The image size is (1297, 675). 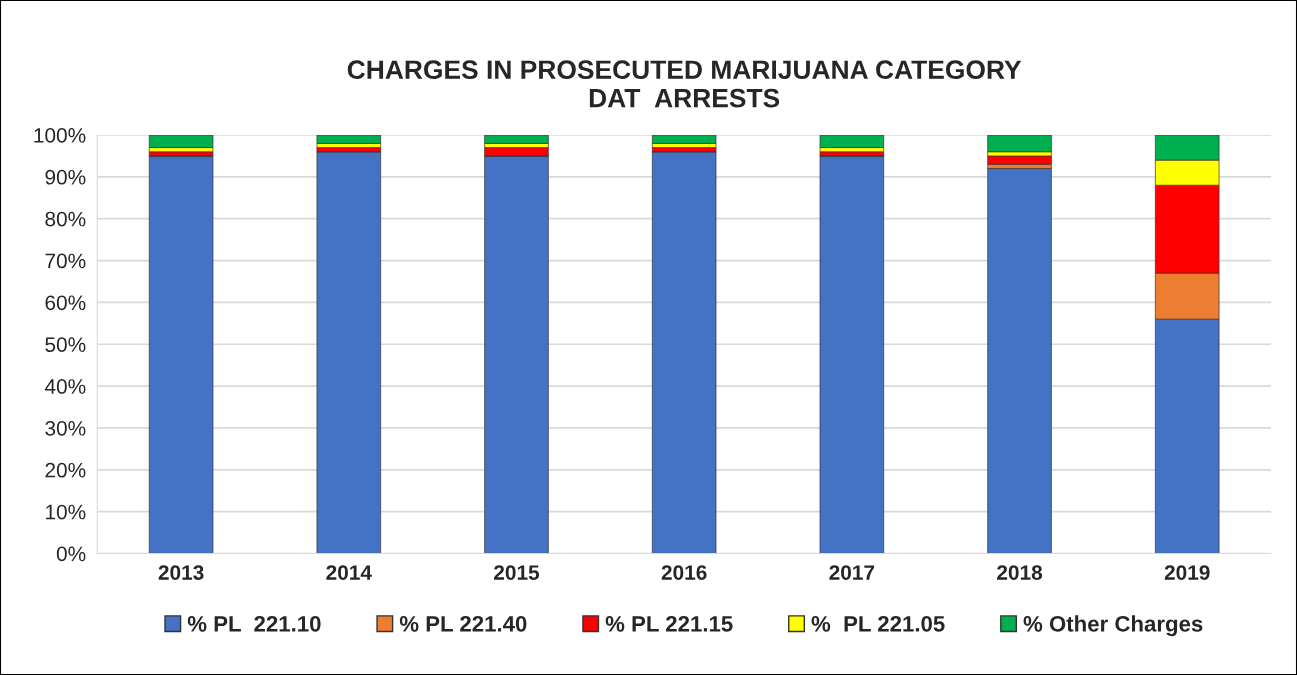 What do you see at coordinates (65, 386) in the screenshot?
I see `y-tick-label: 40%` at bounding box center [65, 386].